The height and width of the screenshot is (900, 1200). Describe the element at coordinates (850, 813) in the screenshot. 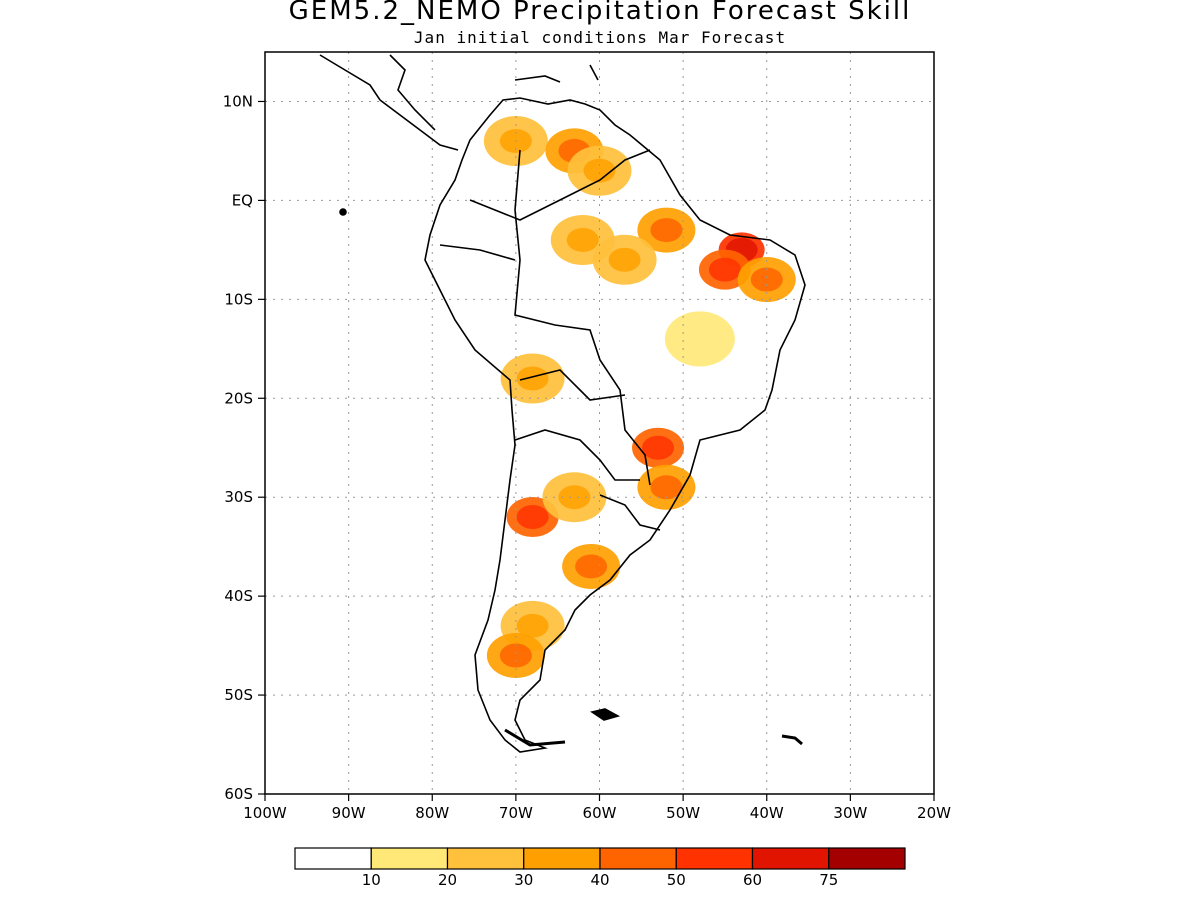

I see `lon-tick-label: 30W` at that location.